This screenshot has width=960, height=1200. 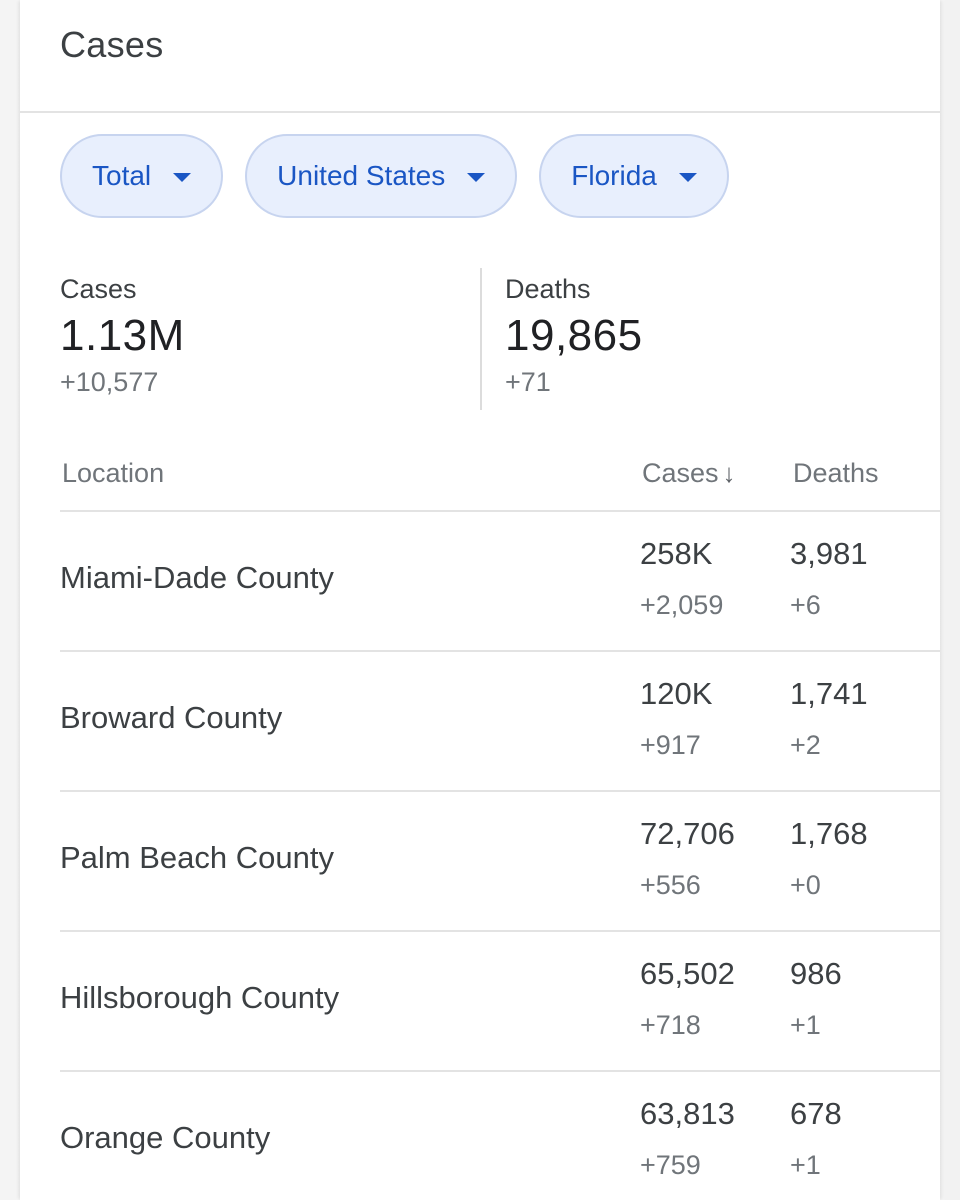 What do you see at coordinates (112, 44) in the screenshot?
I see `card-title: Cases` at bounding box center [112, 44].